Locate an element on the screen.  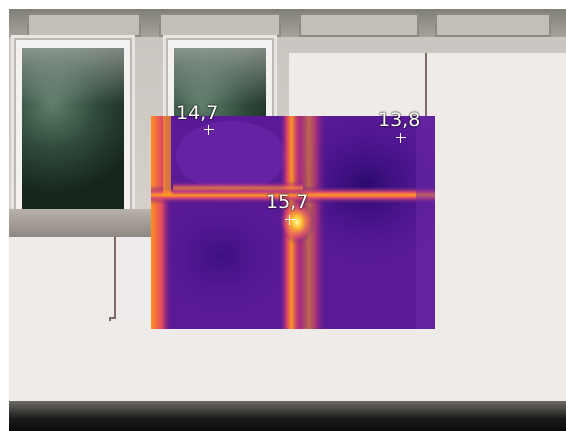
window-pane is located at coordinates (73, 129).